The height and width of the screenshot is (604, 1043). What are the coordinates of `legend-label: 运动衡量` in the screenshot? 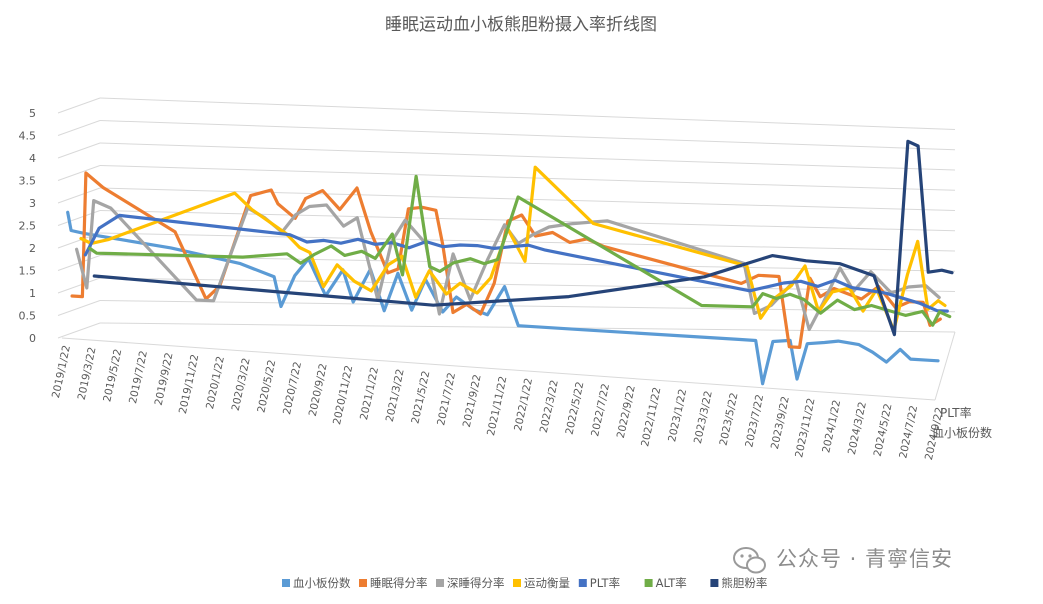 It's located at (547, 583).